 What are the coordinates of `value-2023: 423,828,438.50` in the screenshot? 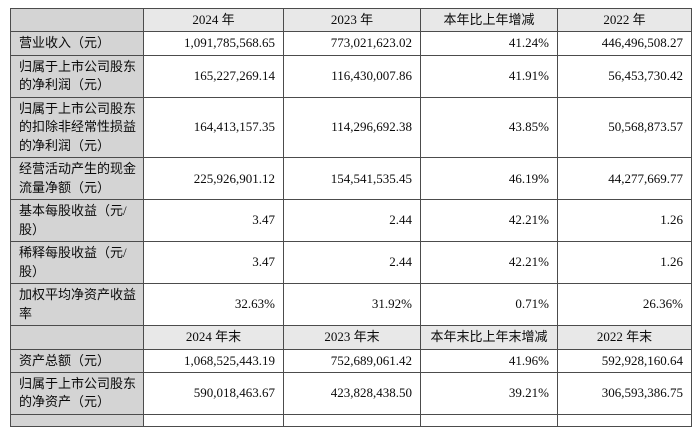 It's located at (352, 393).